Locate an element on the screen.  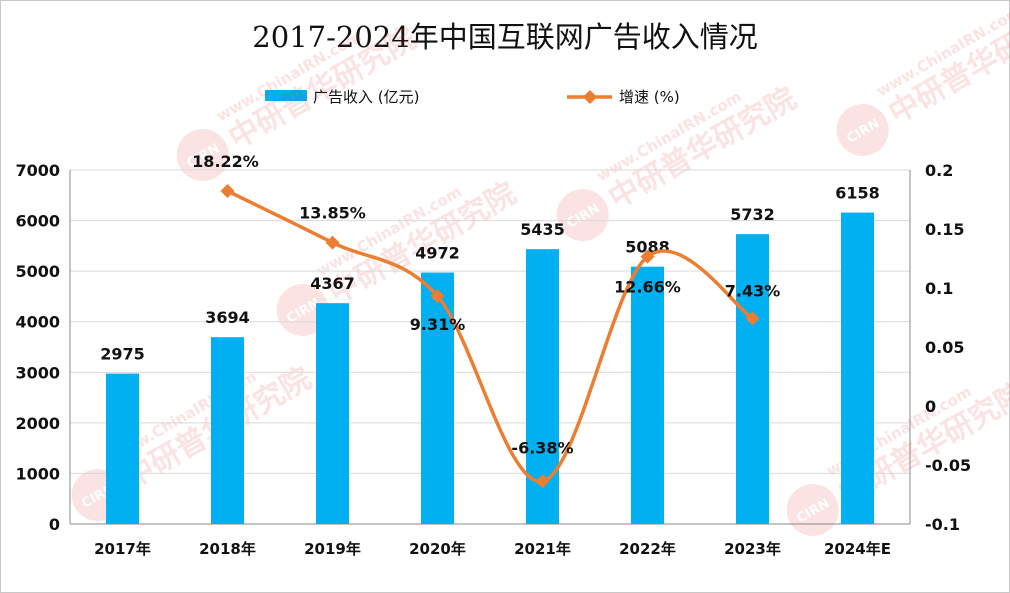
left-axis-tick-label: 3000 is located at coordinates (37, 372).